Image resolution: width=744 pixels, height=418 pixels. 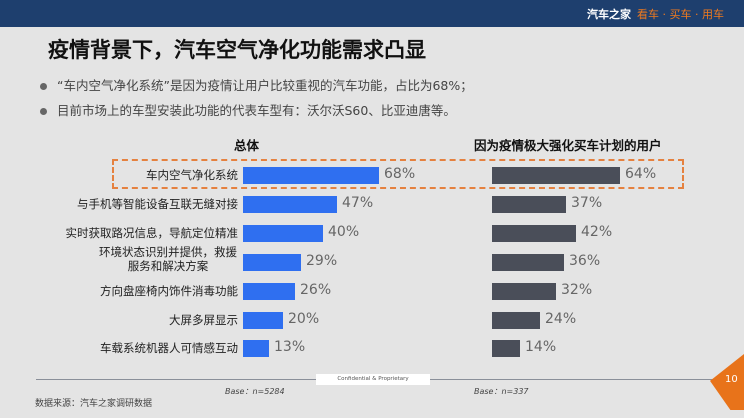 I want to click on data-source: 数据来源：汽车之家调研数据, so click(x=94, y=404).